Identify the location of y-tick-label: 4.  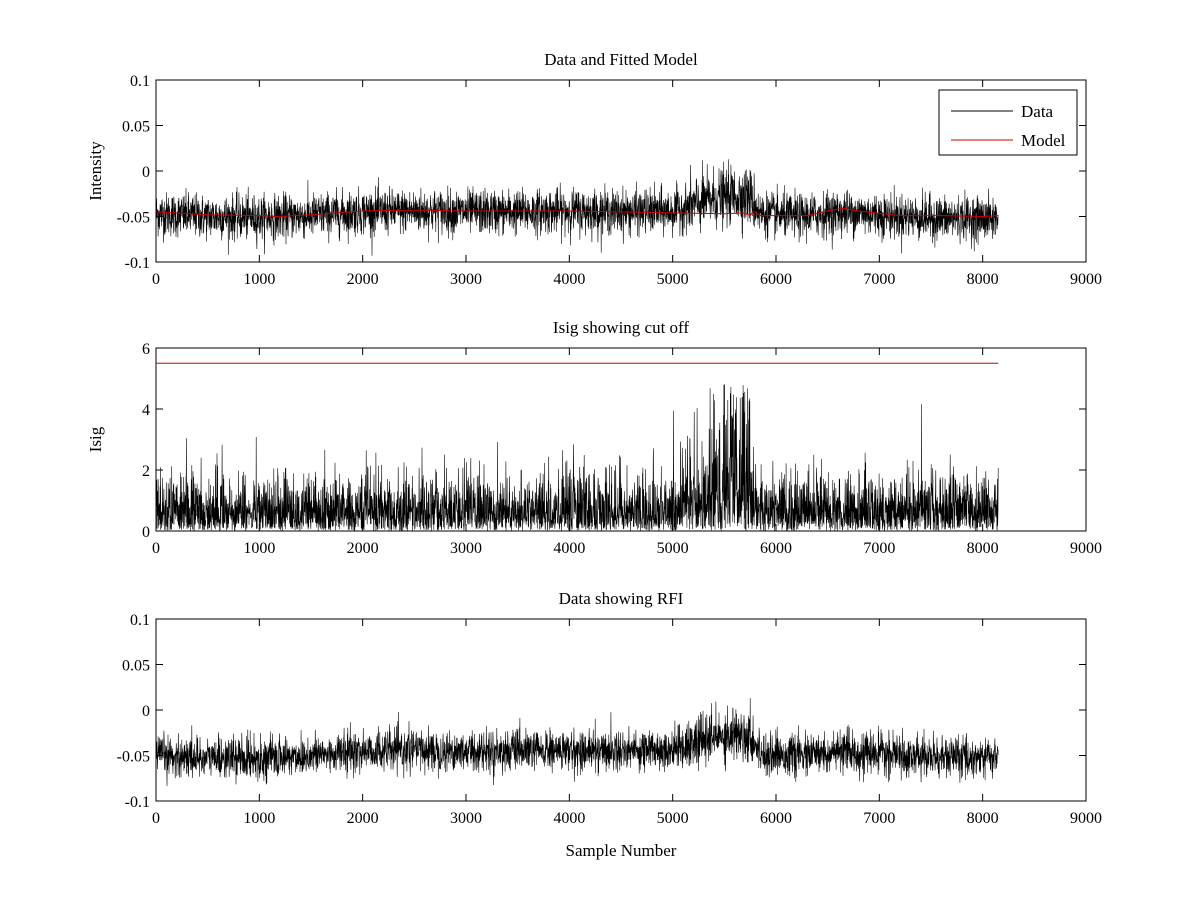
(146, 410).